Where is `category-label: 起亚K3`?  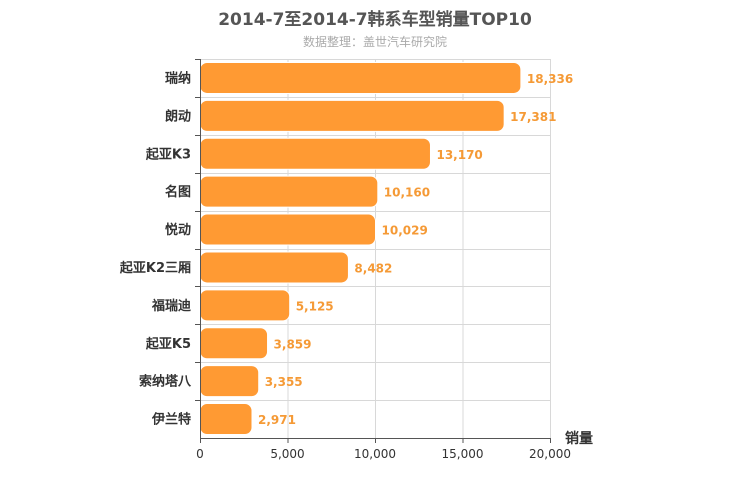
category-label: 起亚K3 is located at coordinates (168, 154).